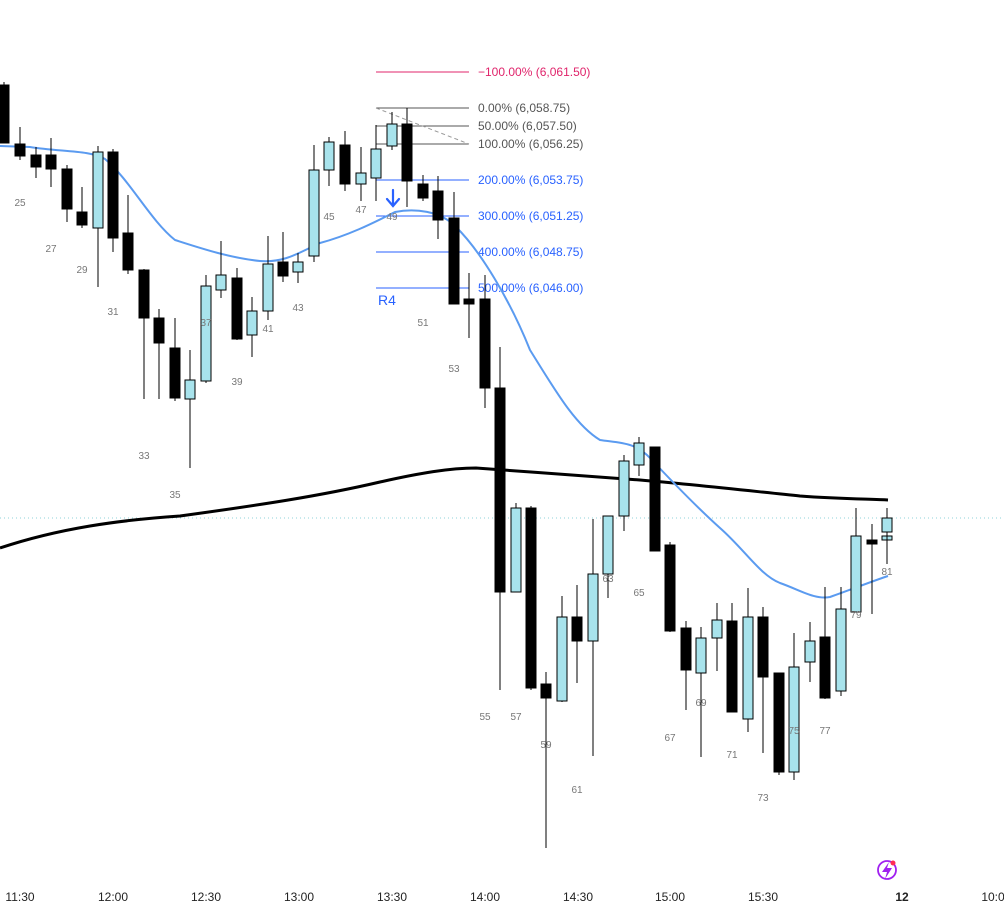 The width and height of the screenshot is (1004, 919). I want to click on bar-number-label: 81, so click(887, 572).